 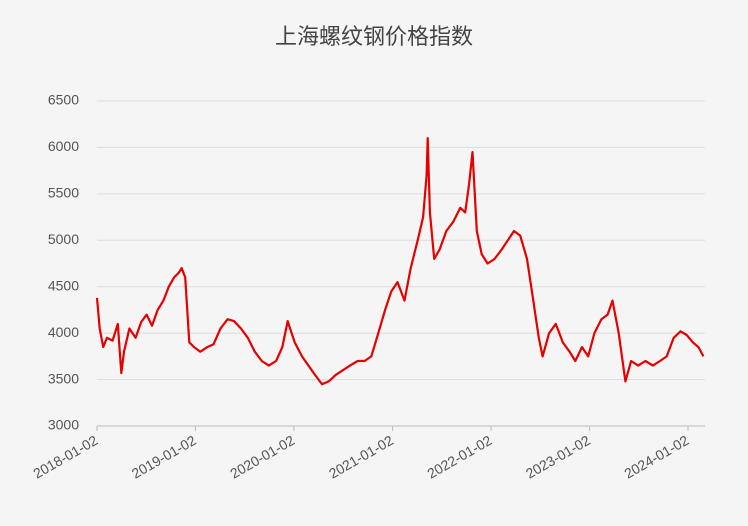 What do you see at coordinates (459, 457) in the screenshot?
I see `x-tick-label: 2022-01-02` at bounding box center [459, 457].